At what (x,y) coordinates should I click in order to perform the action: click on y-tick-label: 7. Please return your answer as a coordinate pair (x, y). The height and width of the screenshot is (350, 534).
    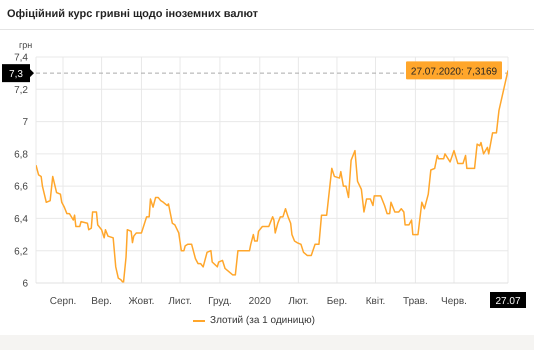
    Looking at the image, I should click on (25, 122).